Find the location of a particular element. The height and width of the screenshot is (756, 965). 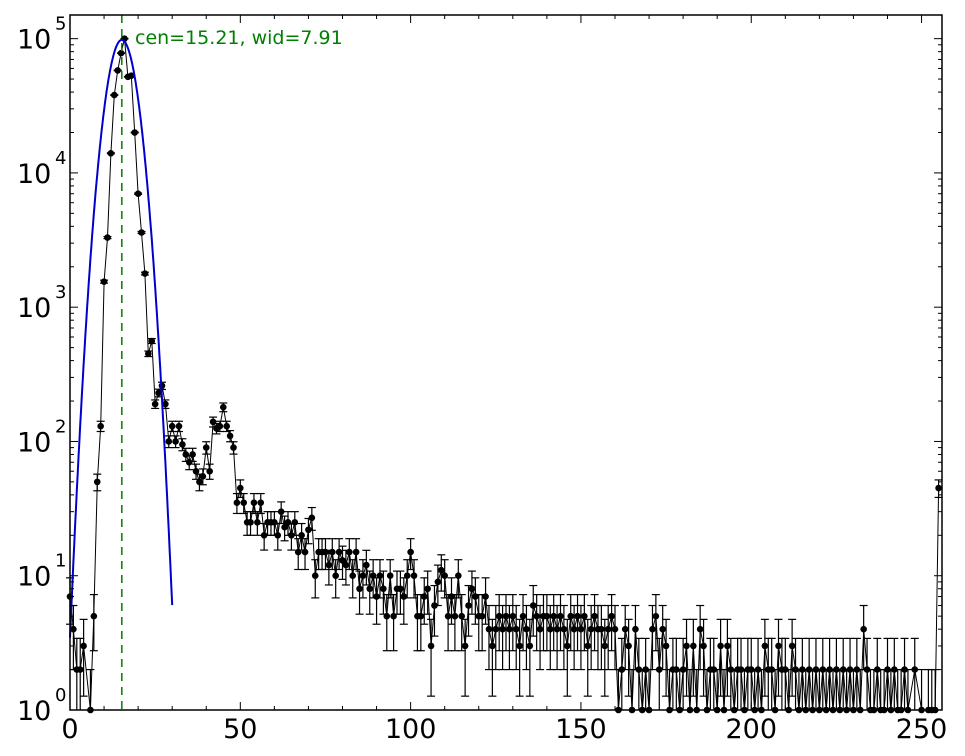

y-tick-label-exponent: 1 is located at coordinates (60, 561).